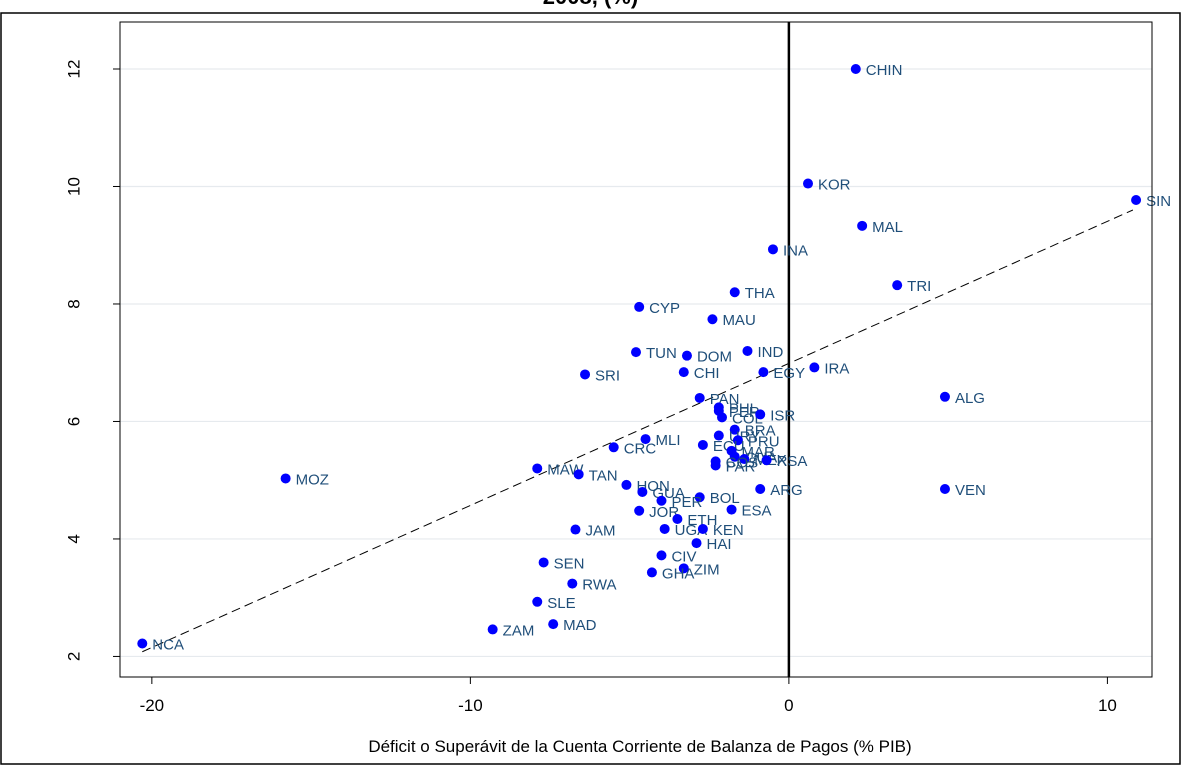  Describe the element at coordinates (74, 69) in the screenshot. I see `y-tick-label-12: 12` at that location.